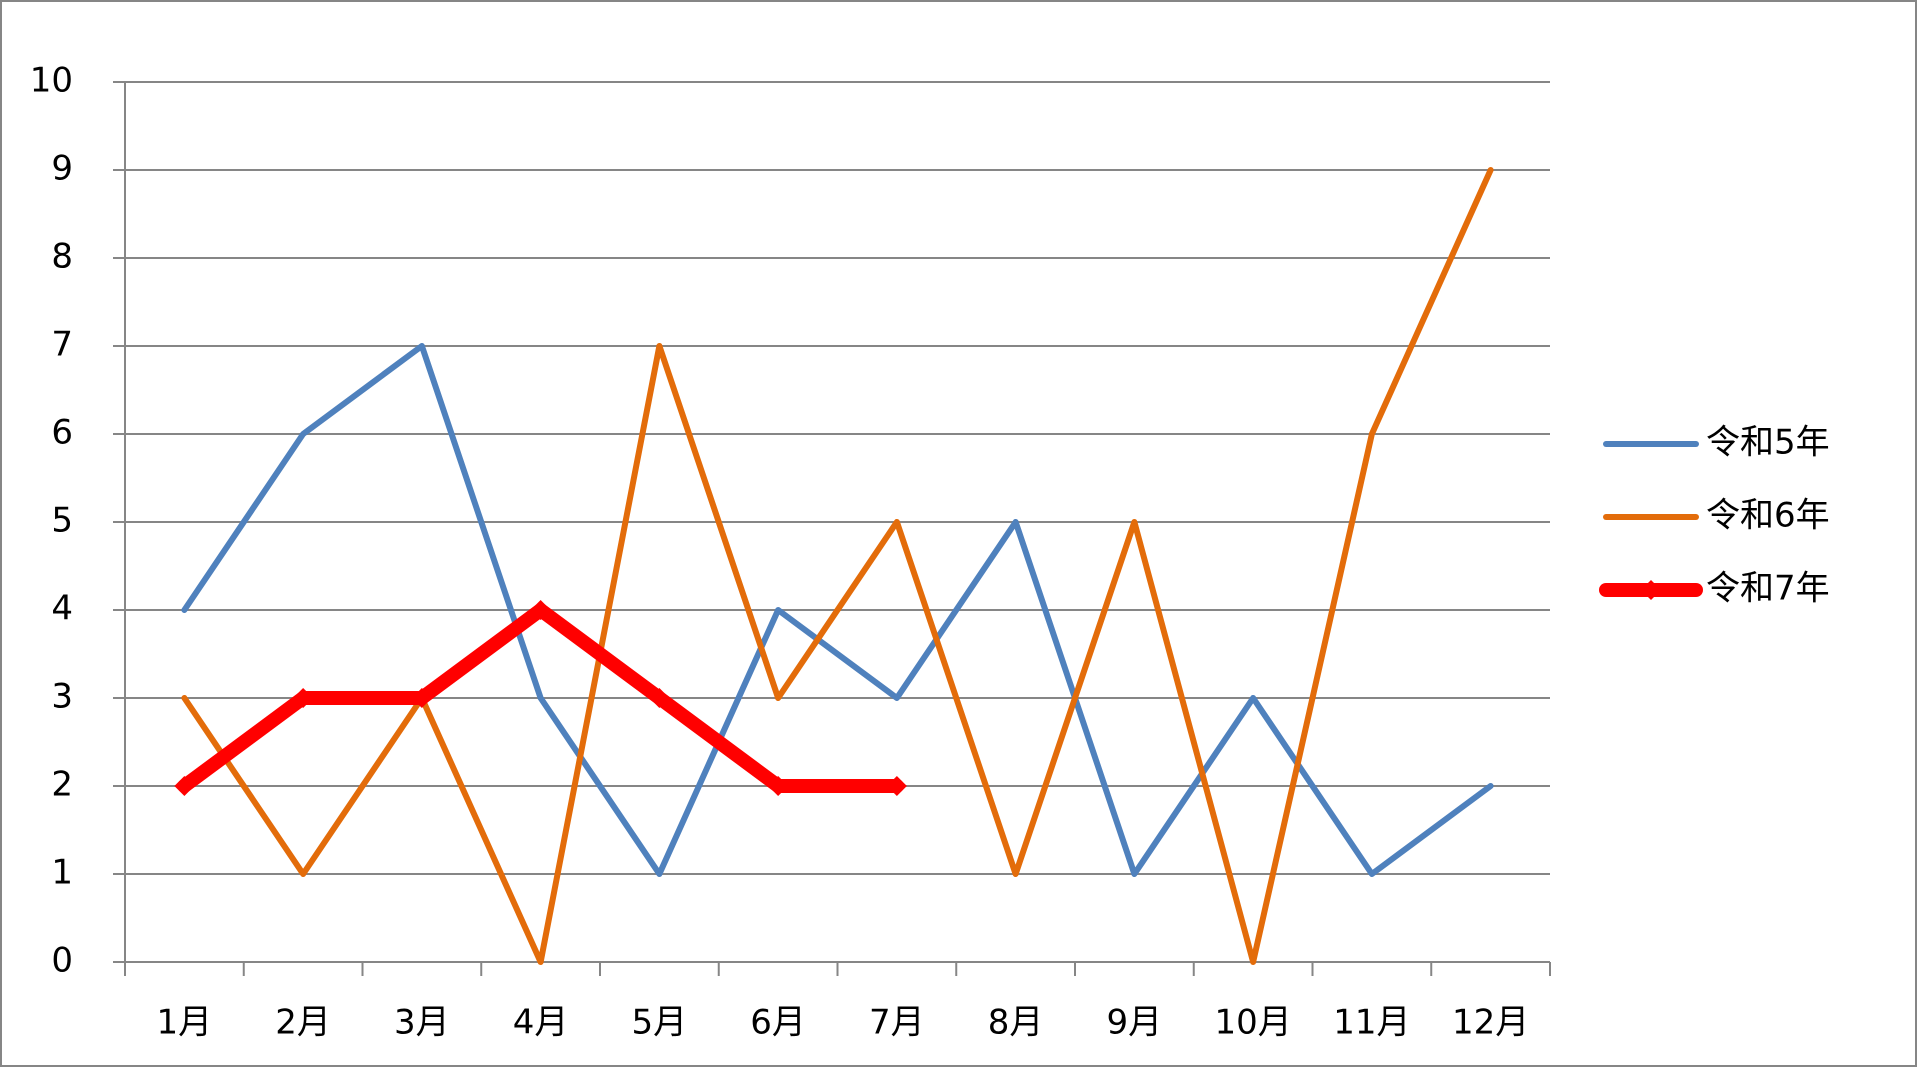 Image resolution: width=1917 pixels, height=1067 pixels. I want to click on y-tick-label: 10, so click(51, 81).